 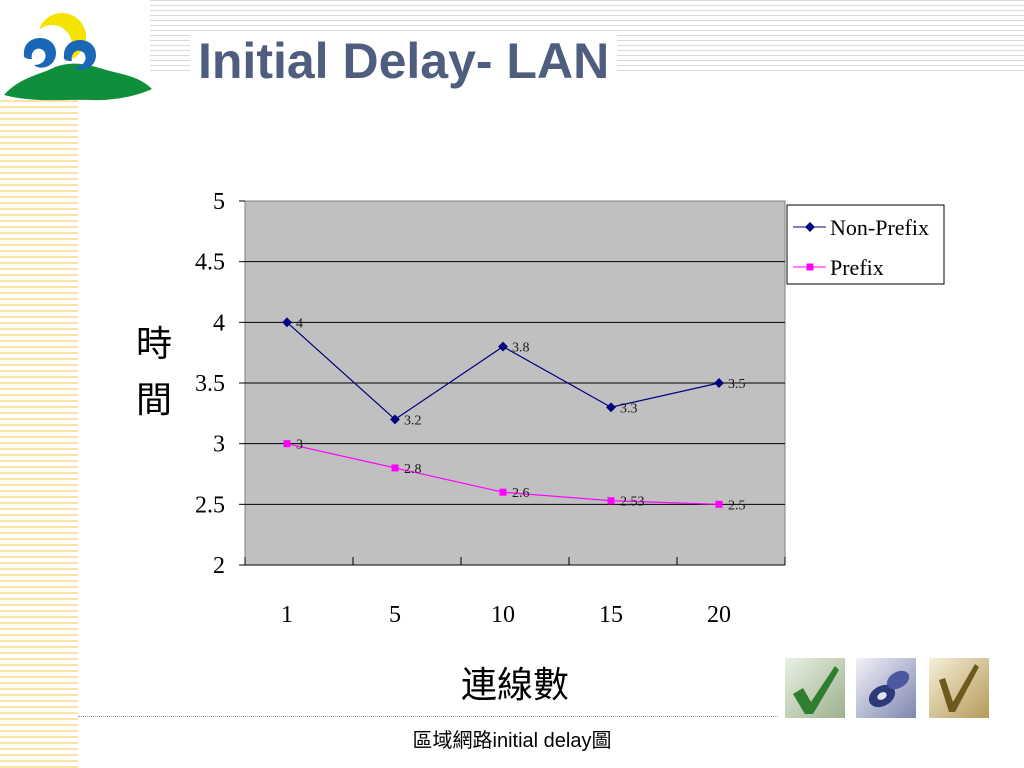 What do you see at coordinates (521, 348) in the screenshot?
I see `data-label: 3.8` at bounding box center [521, 348].